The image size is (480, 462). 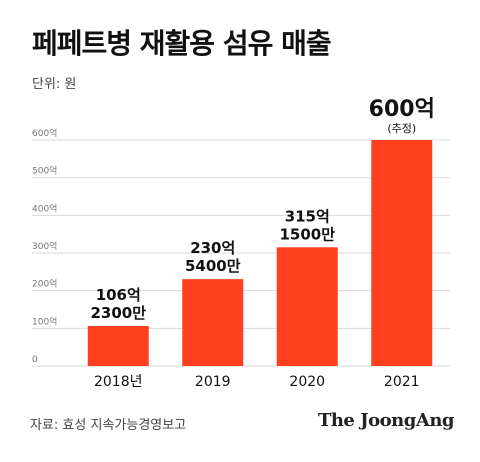 What do you see at coordinates (108, 425) in the screenshot?
I see `source-note: 자료: 효성 지속가능경영보고` at bounding box center [108, 425].